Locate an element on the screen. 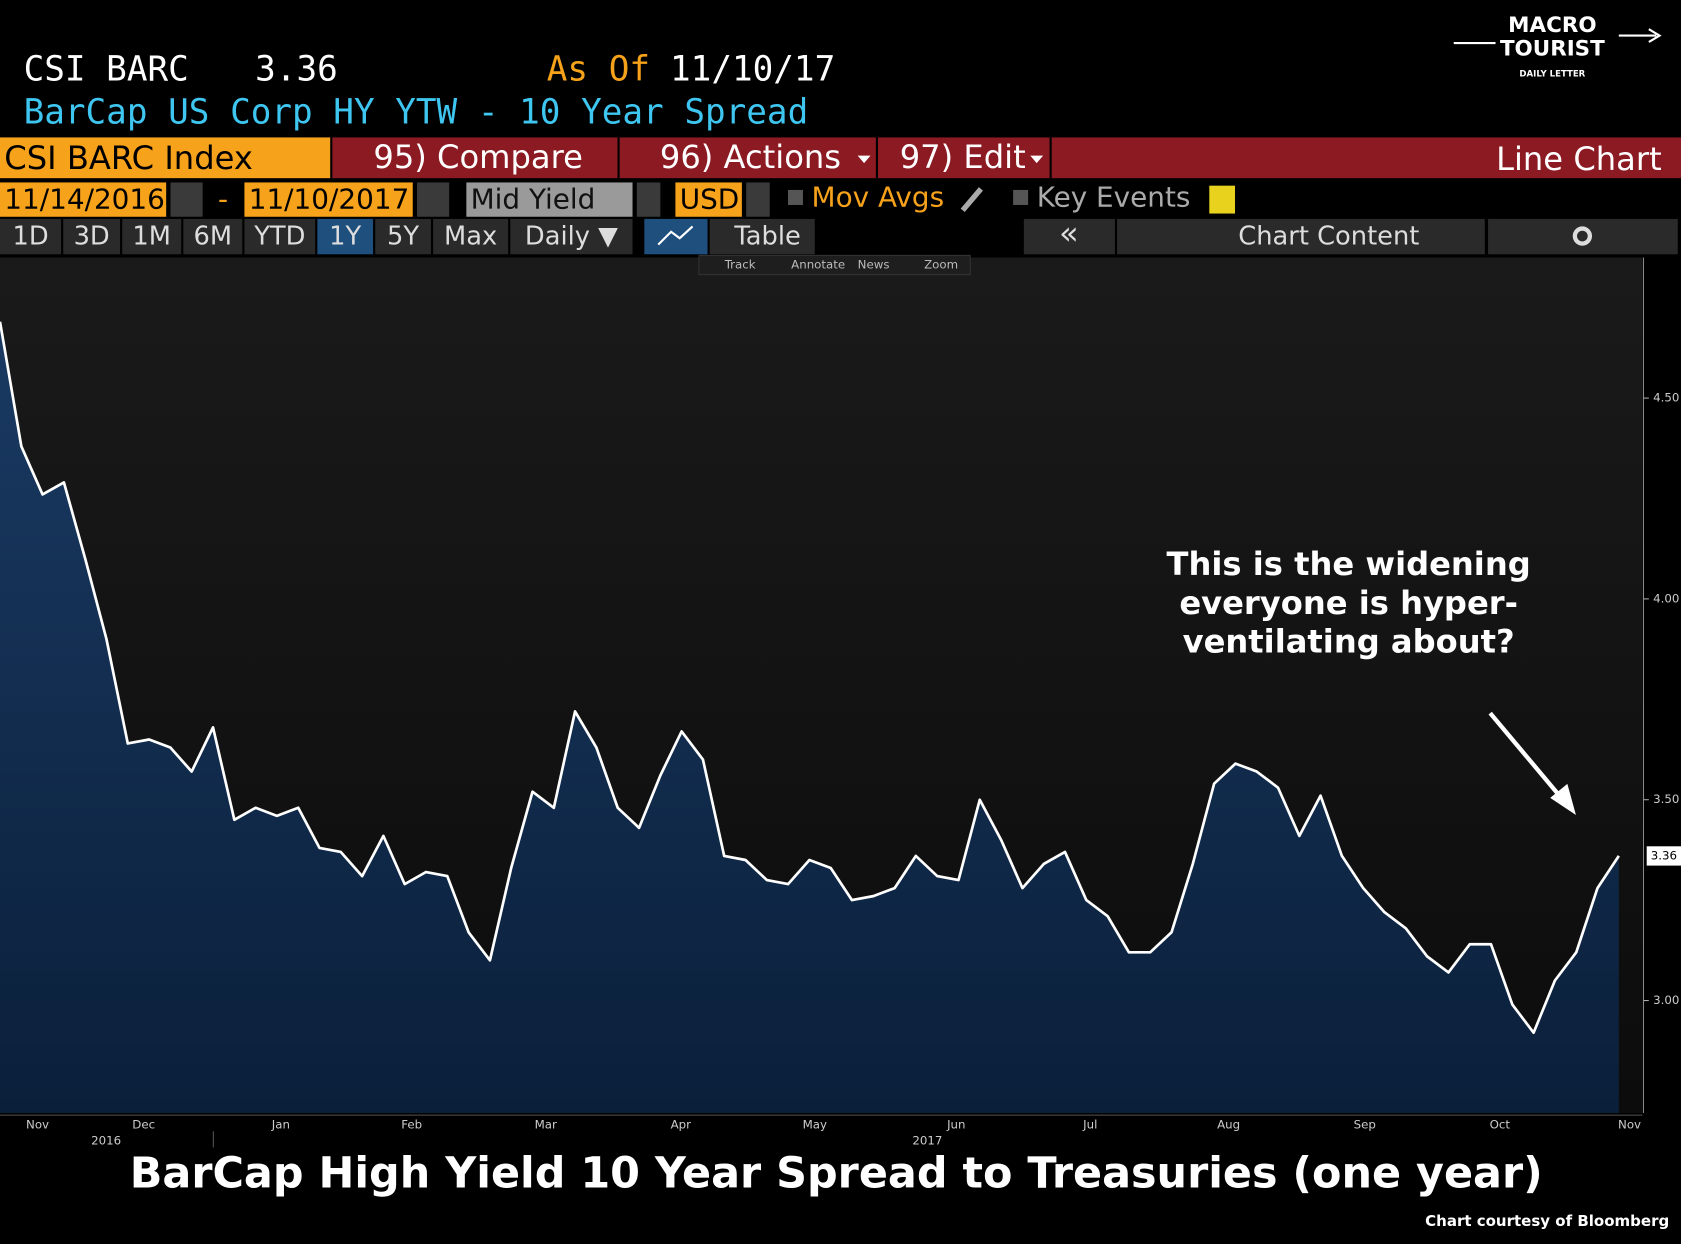  key-events: Key Events is located at coordinates (1114, 197).